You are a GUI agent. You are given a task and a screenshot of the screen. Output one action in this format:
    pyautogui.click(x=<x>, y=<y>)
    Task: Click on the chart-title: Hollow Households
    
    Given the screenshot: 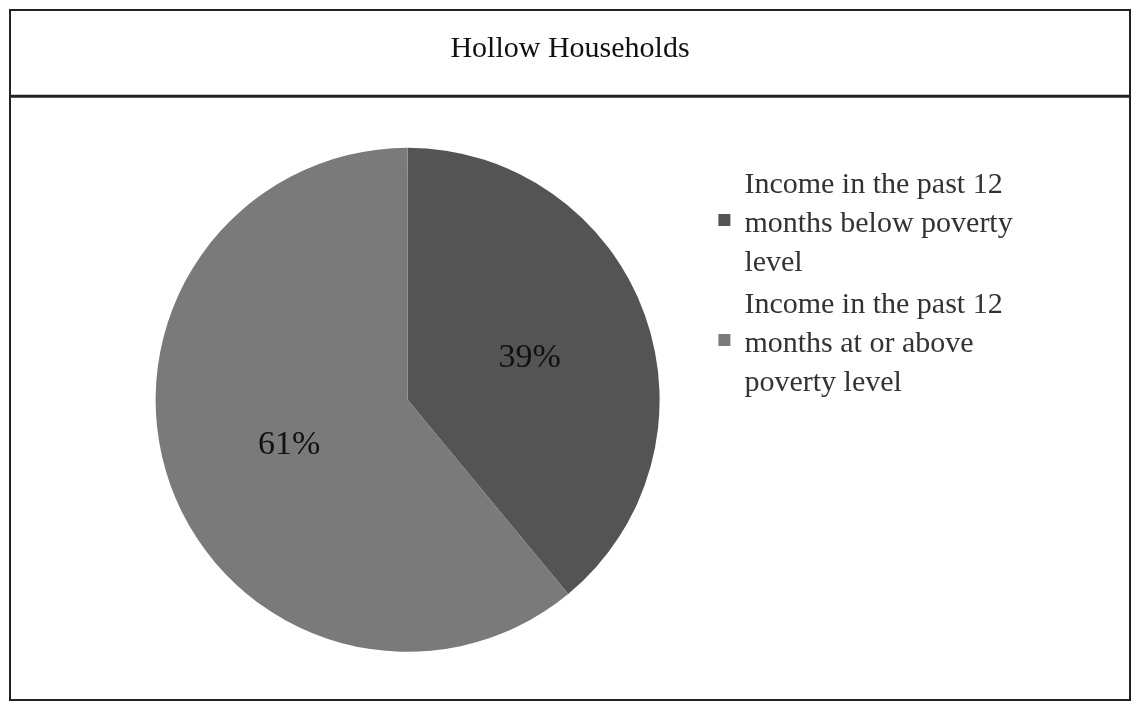 What is the action you would take?
    pyautogui.click(x=570, y=46)
    